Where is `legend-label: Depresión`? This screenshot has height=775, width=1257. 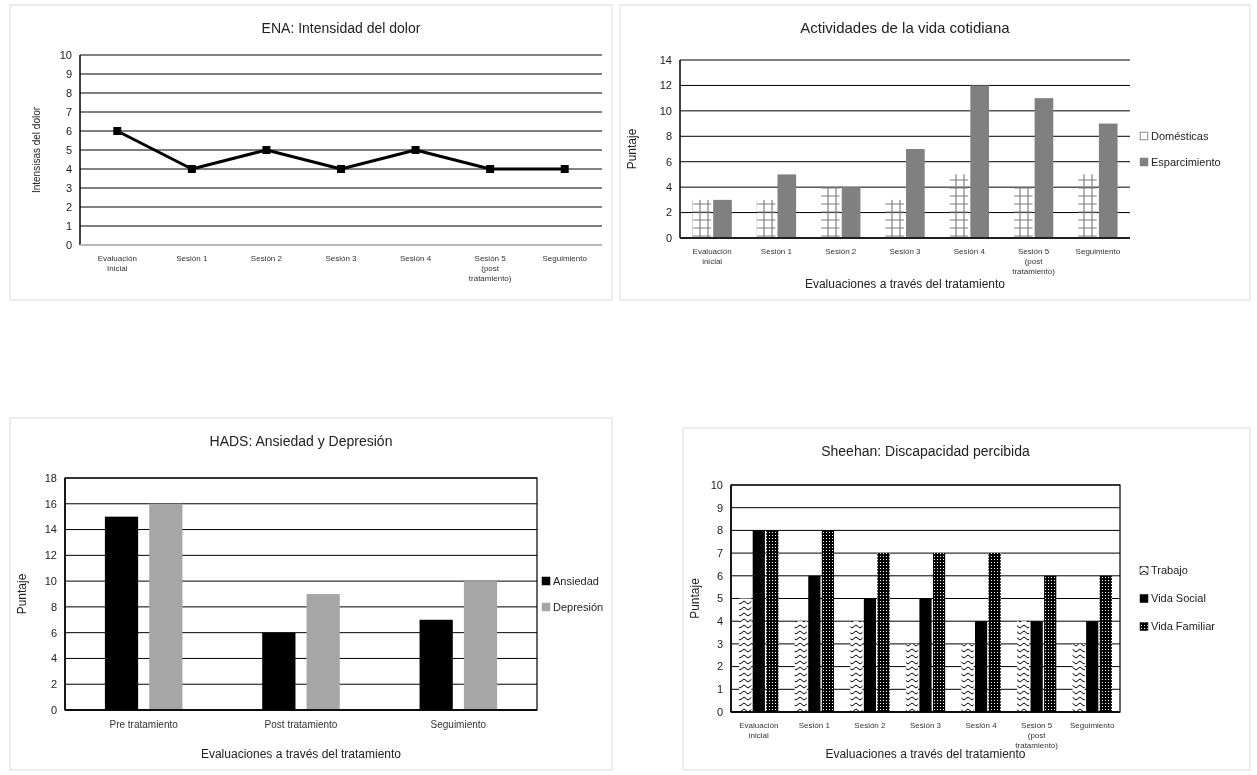
legend-label: Depresión is located at coordinates (578, 606).